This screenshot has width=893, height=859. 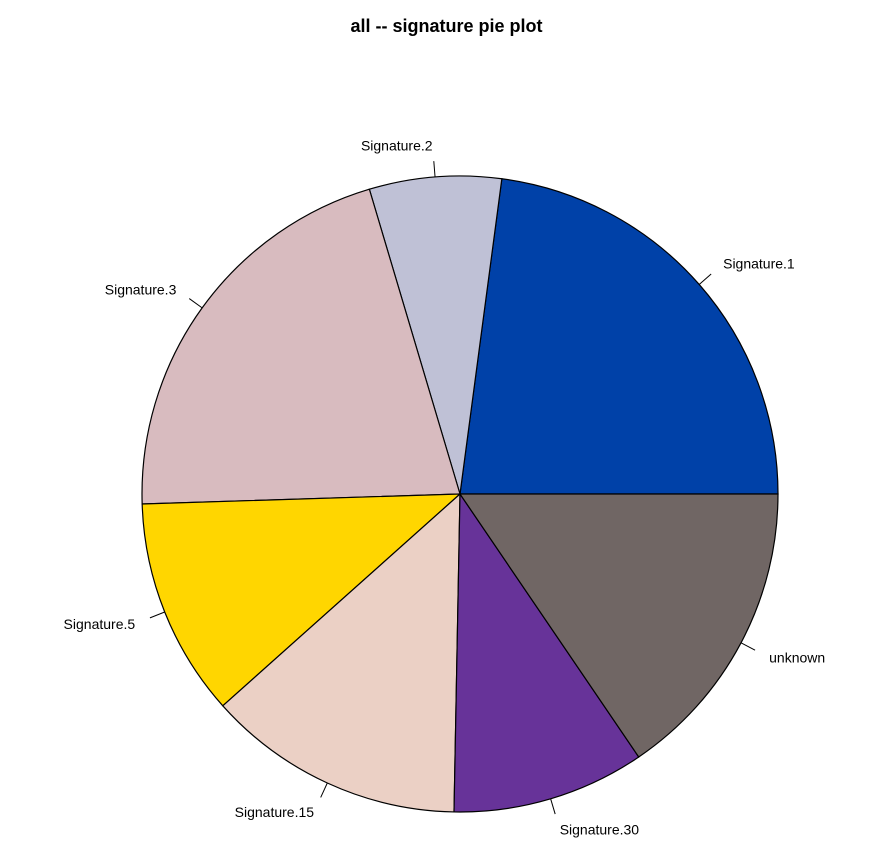 What do you see at coordinates (397, 145) in the screenshot?
I see `slice-label: Signature.2` at bounding box center [397, 145].